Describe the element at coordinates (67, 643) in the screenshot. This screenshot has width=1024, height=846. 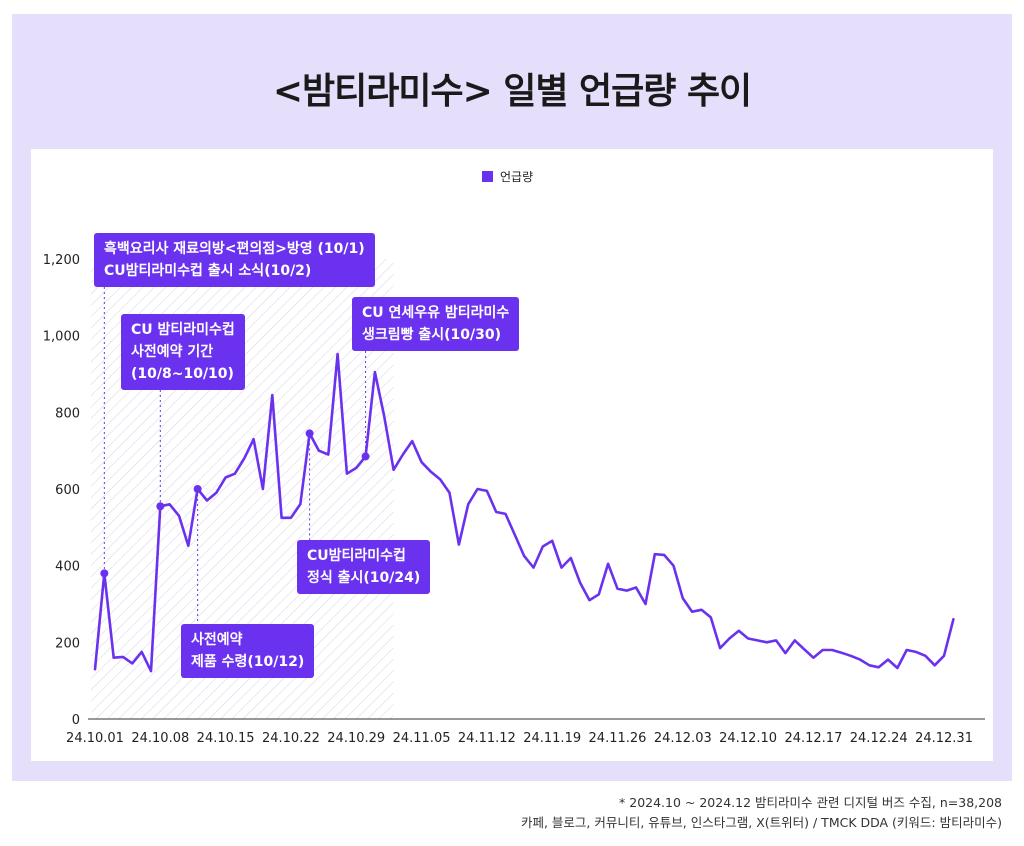
I see `y-tick-label: 200` at that location.